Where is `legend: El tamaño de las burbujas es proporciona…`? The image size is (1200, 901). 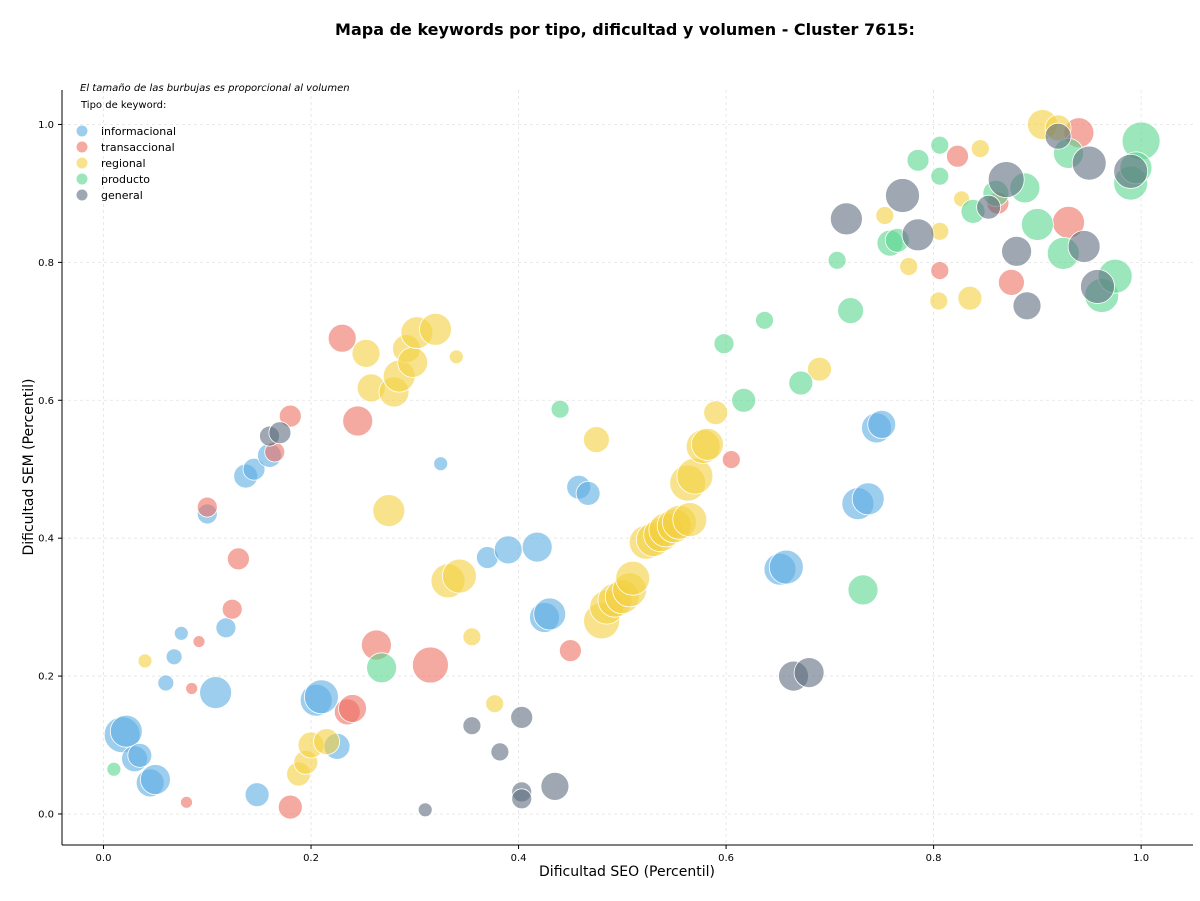 legend: El tamaño de las burbujas es proporciona… is located at coordinates (213, 142).